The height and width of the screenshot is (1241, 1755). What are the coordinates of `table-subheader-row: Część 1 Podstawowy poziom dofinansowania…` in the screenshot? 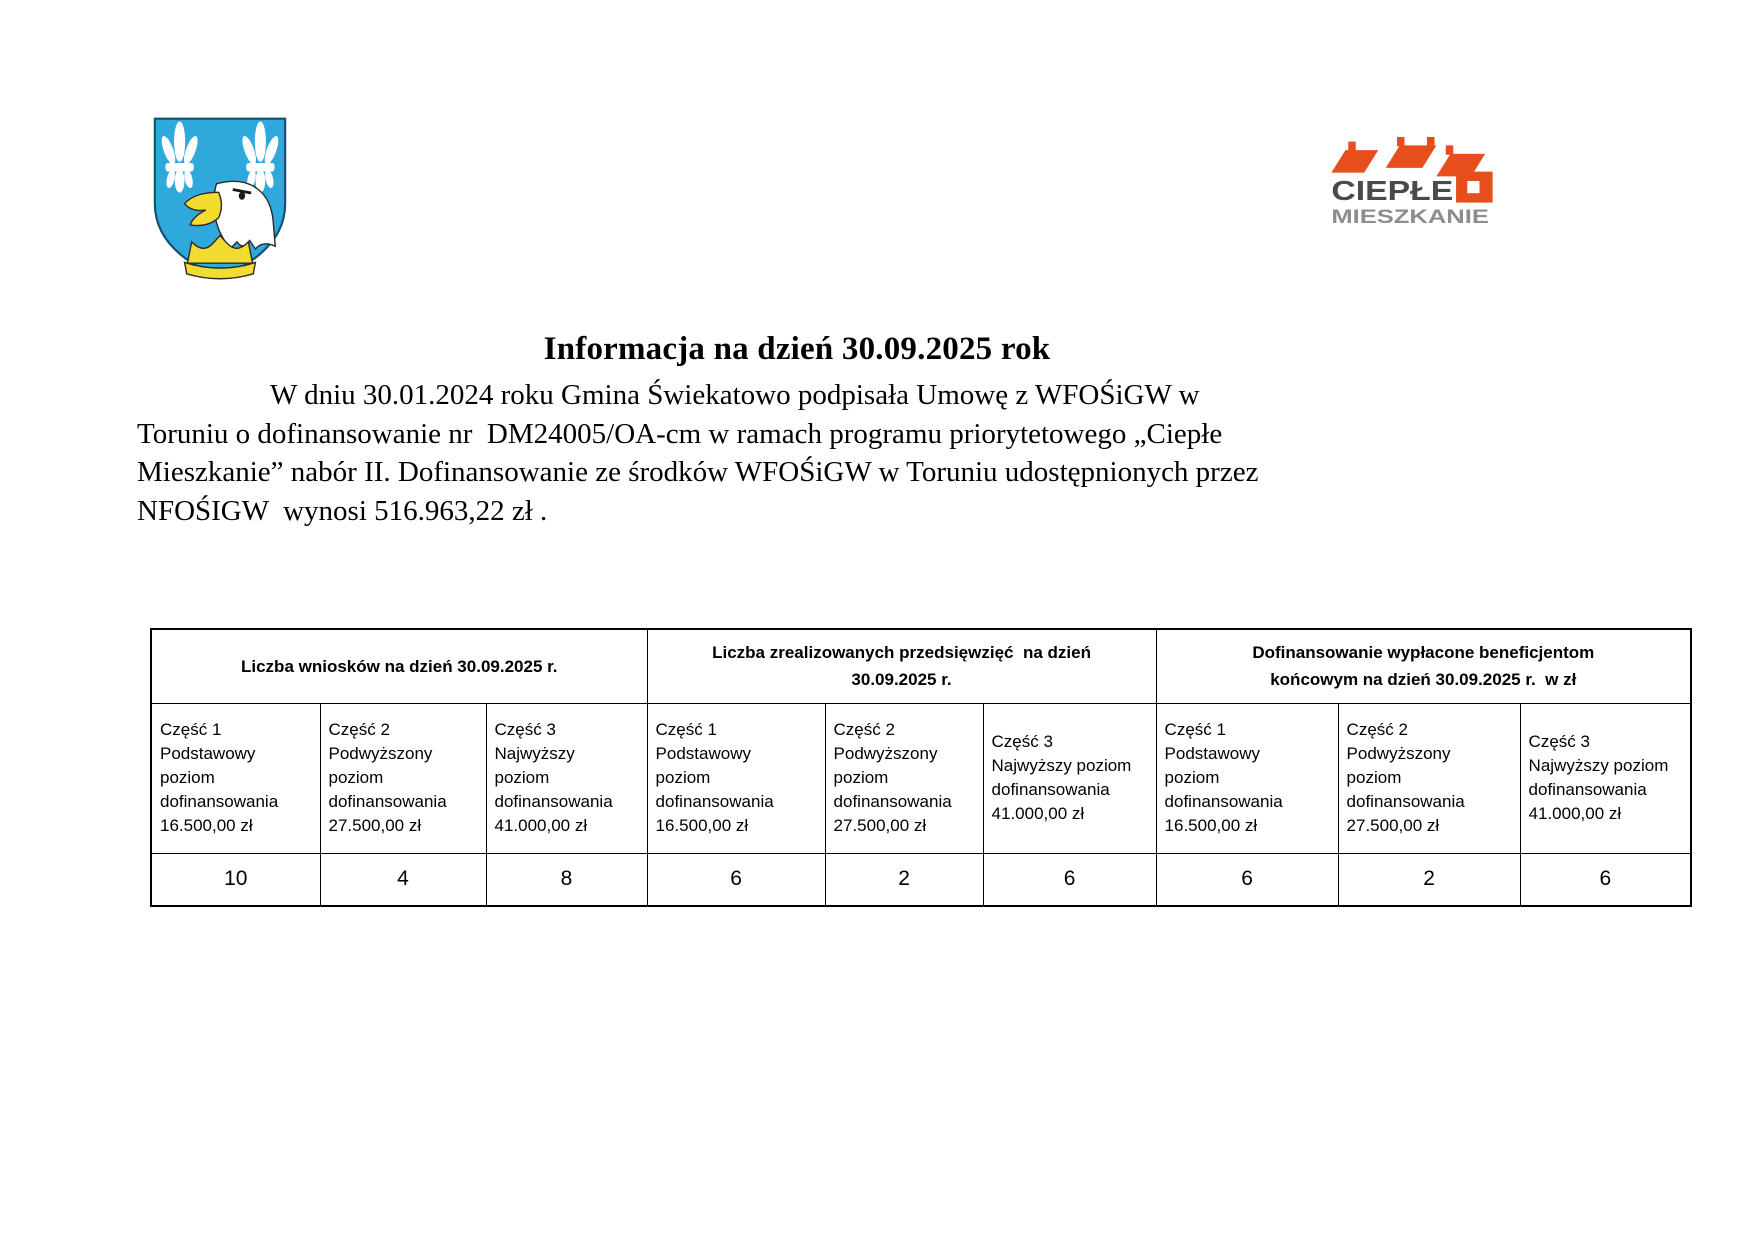 It's located at (921, 778).